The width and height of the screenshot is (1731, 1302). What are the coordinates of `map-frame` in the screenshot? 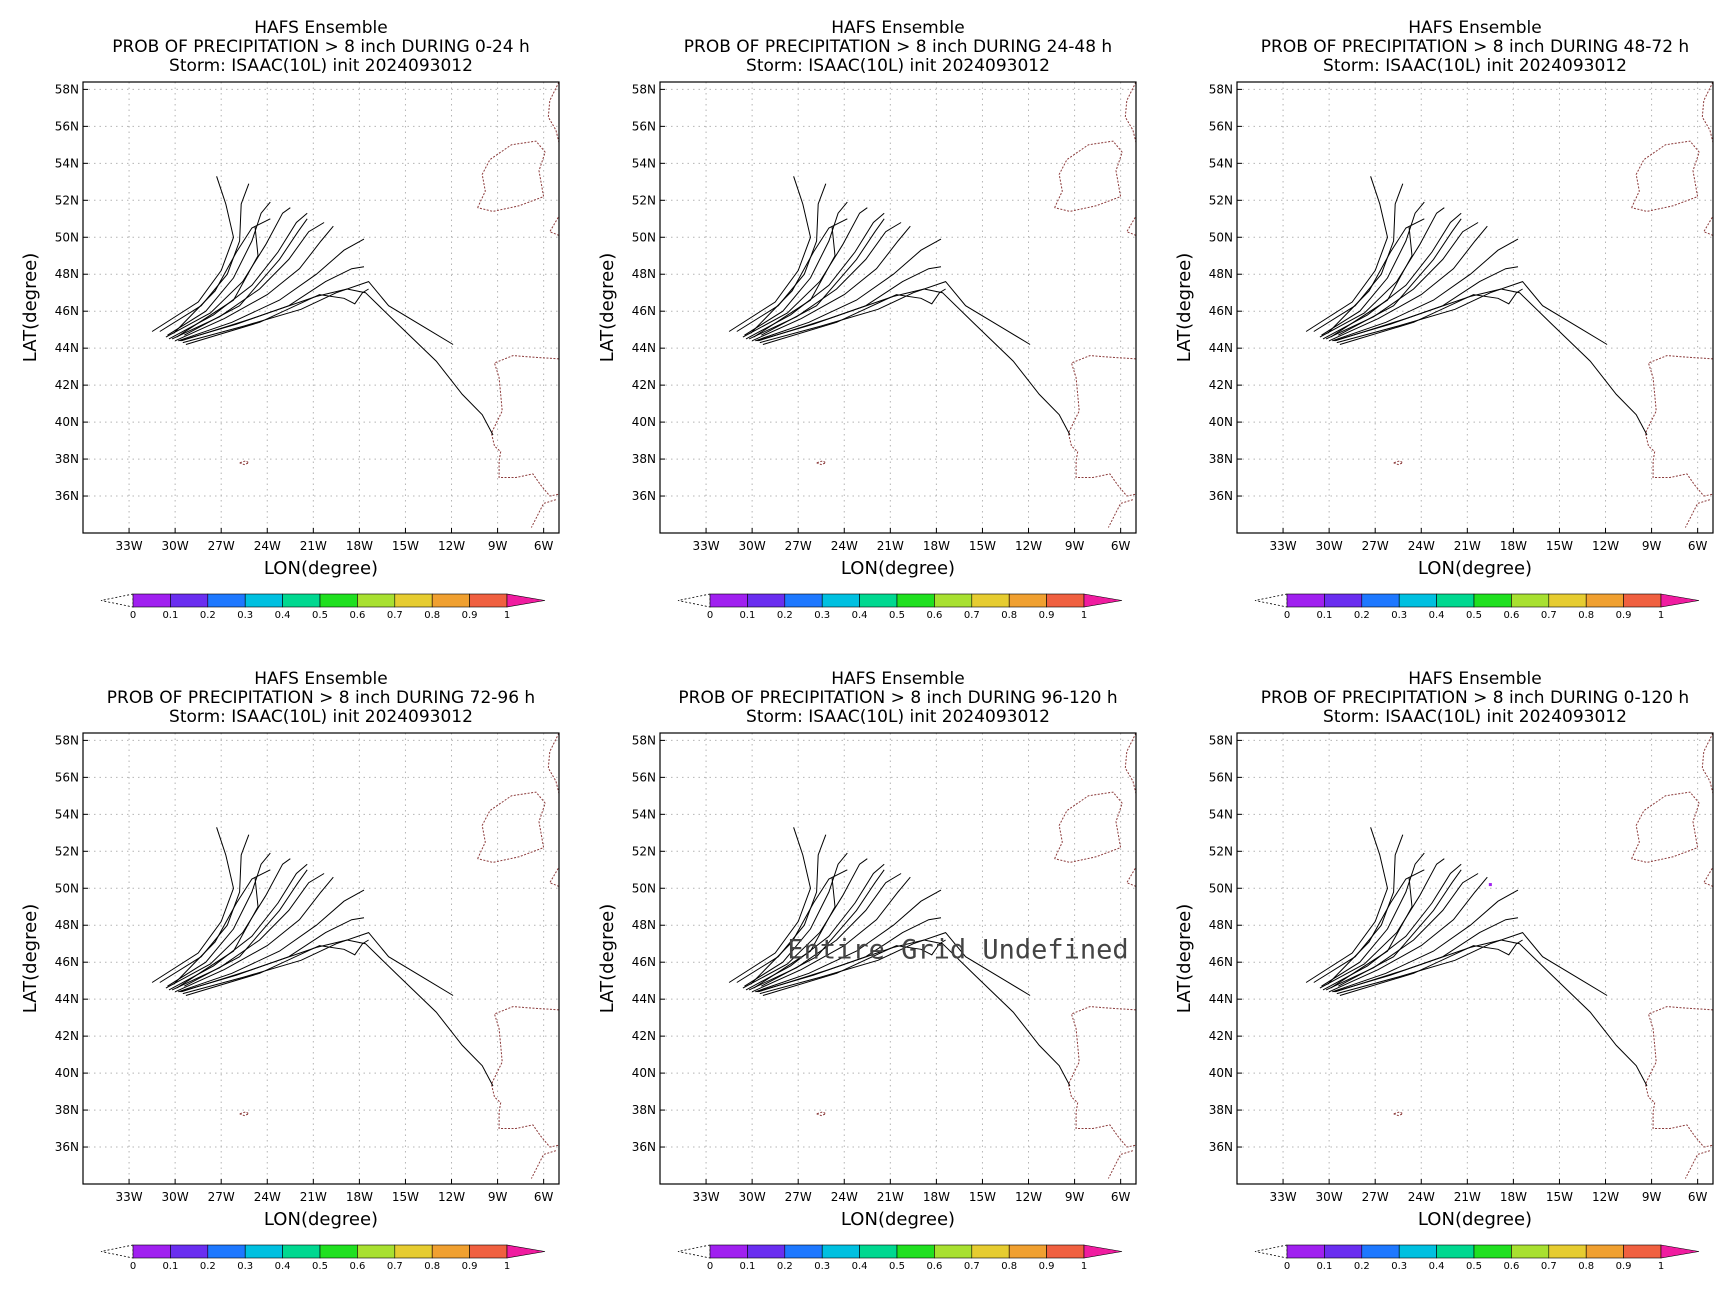 It's located at (898, 307).